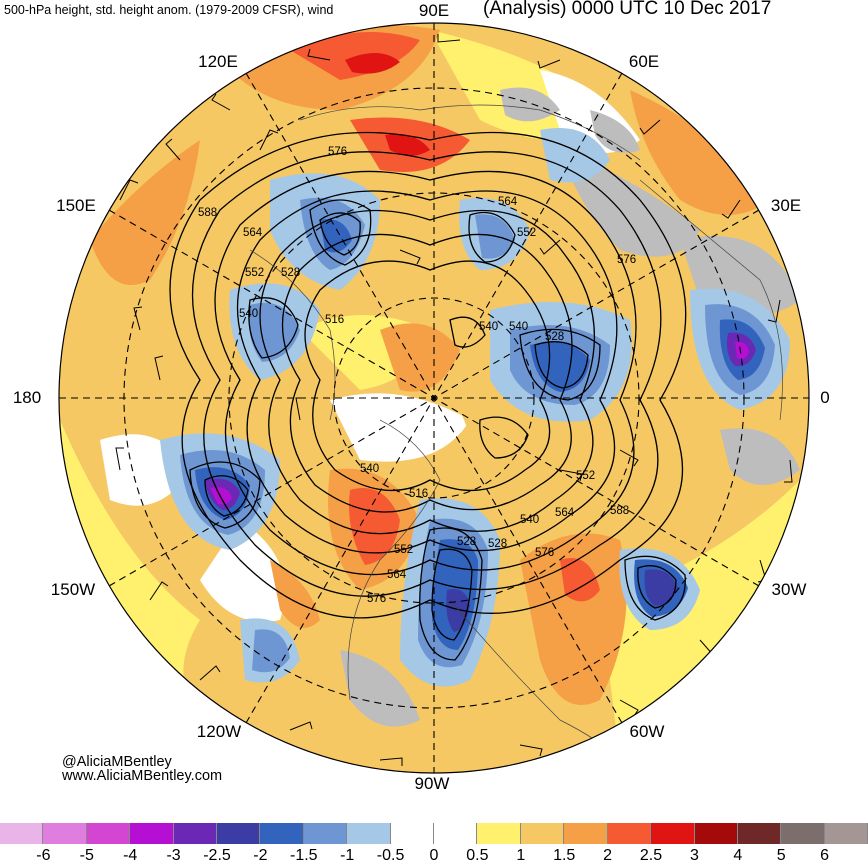  I want to click on colorbar-label: 5, so click(781, 855).